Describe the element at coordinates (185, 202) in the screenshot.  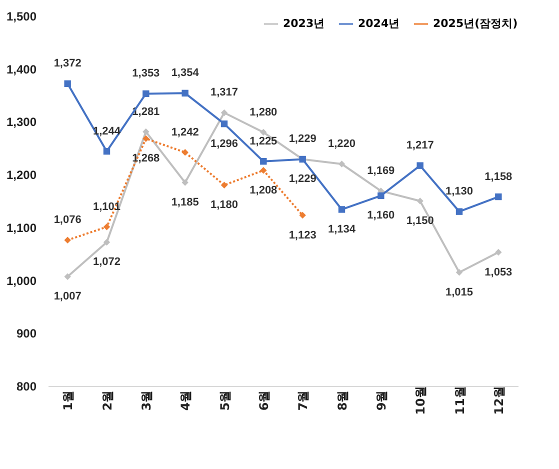
I see `data-label: 1,185` at that location.